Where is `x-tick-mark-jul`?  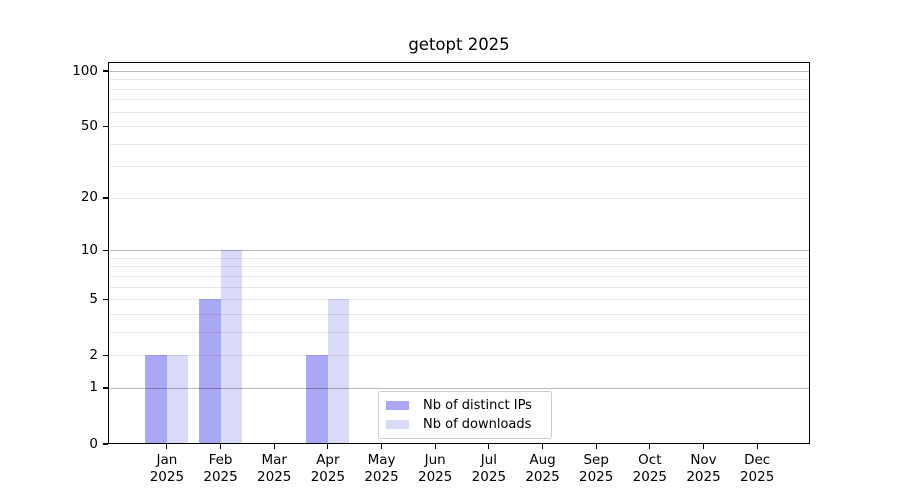
x-tick-mark-jul is located at coordinates (489, 446).